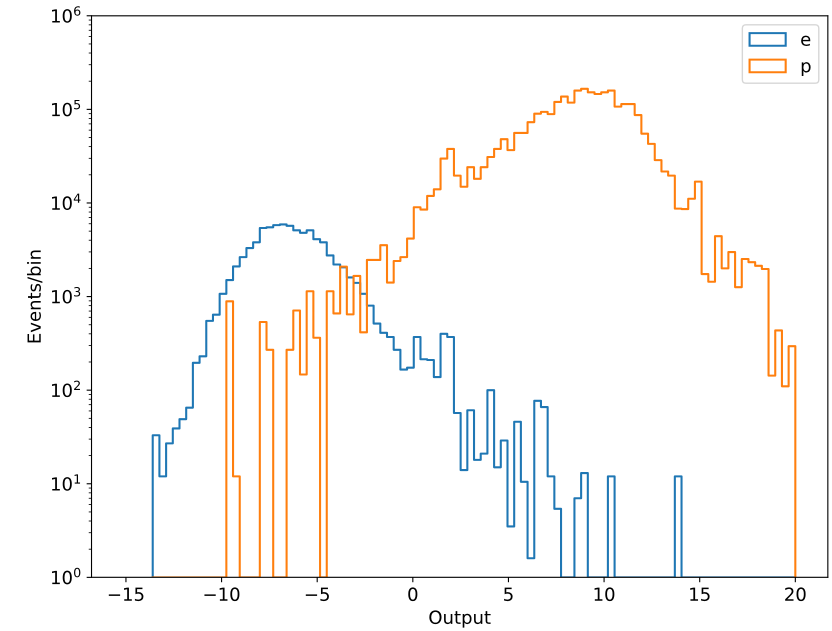  I want to click on y-tick-label: 10$^{2}$, so click(66, 389).